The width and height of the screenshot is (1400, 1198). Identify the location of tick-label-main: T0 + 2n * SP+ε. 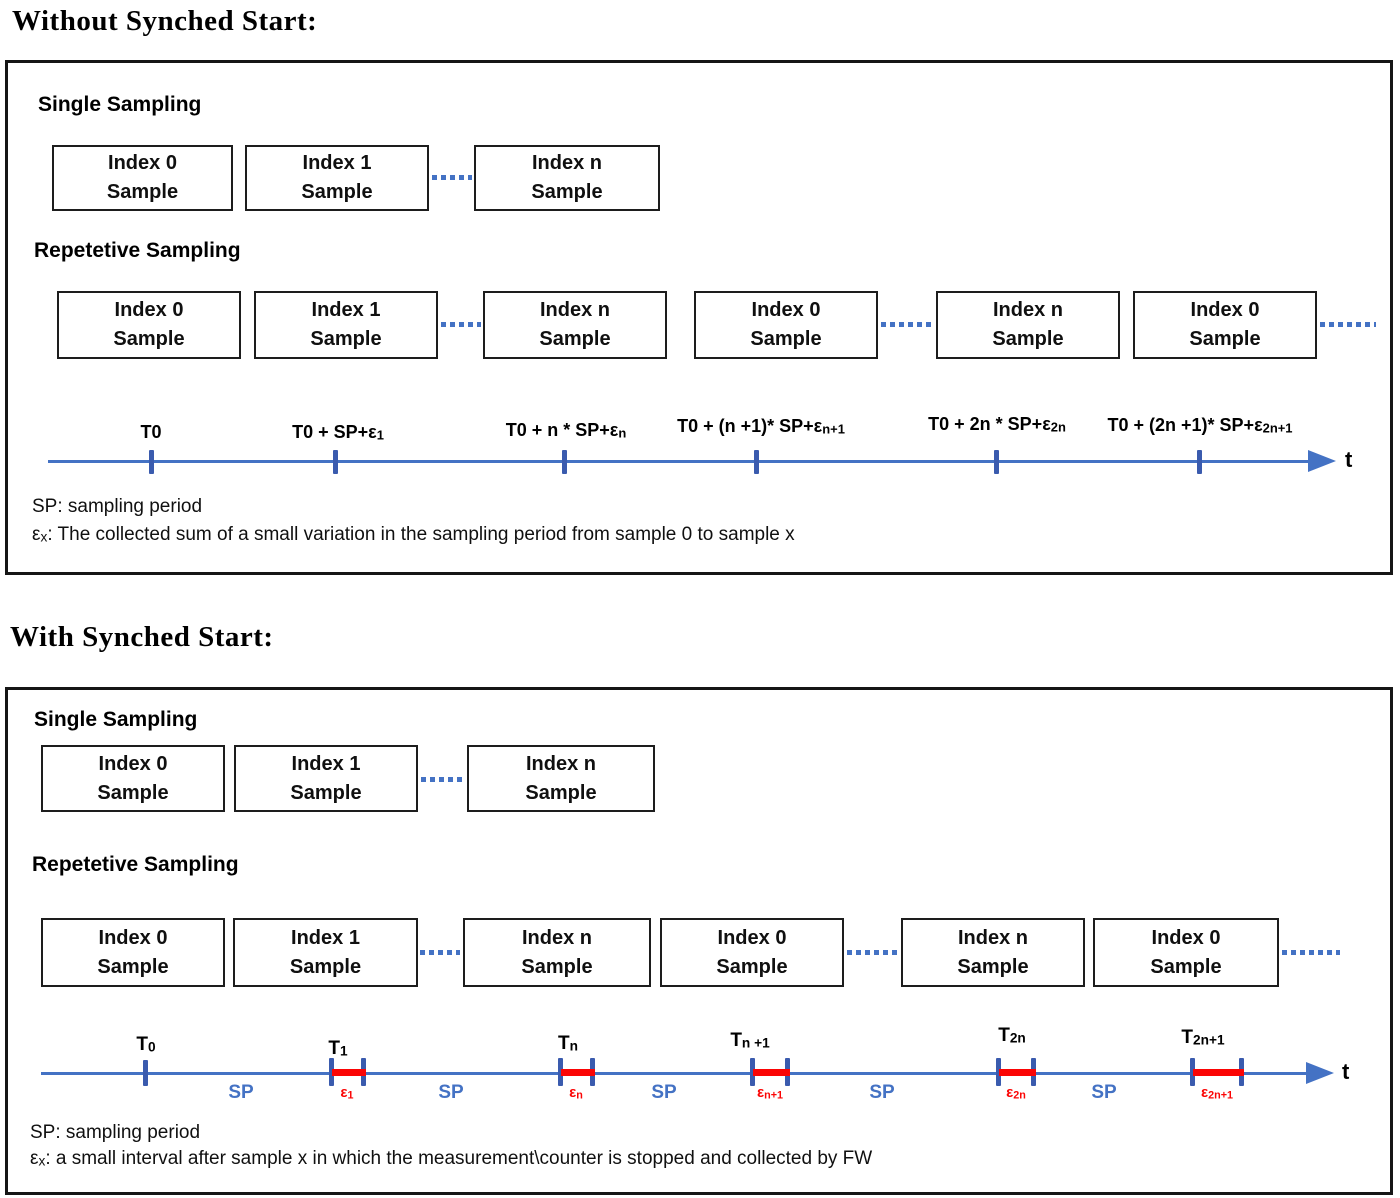
(989, 424).